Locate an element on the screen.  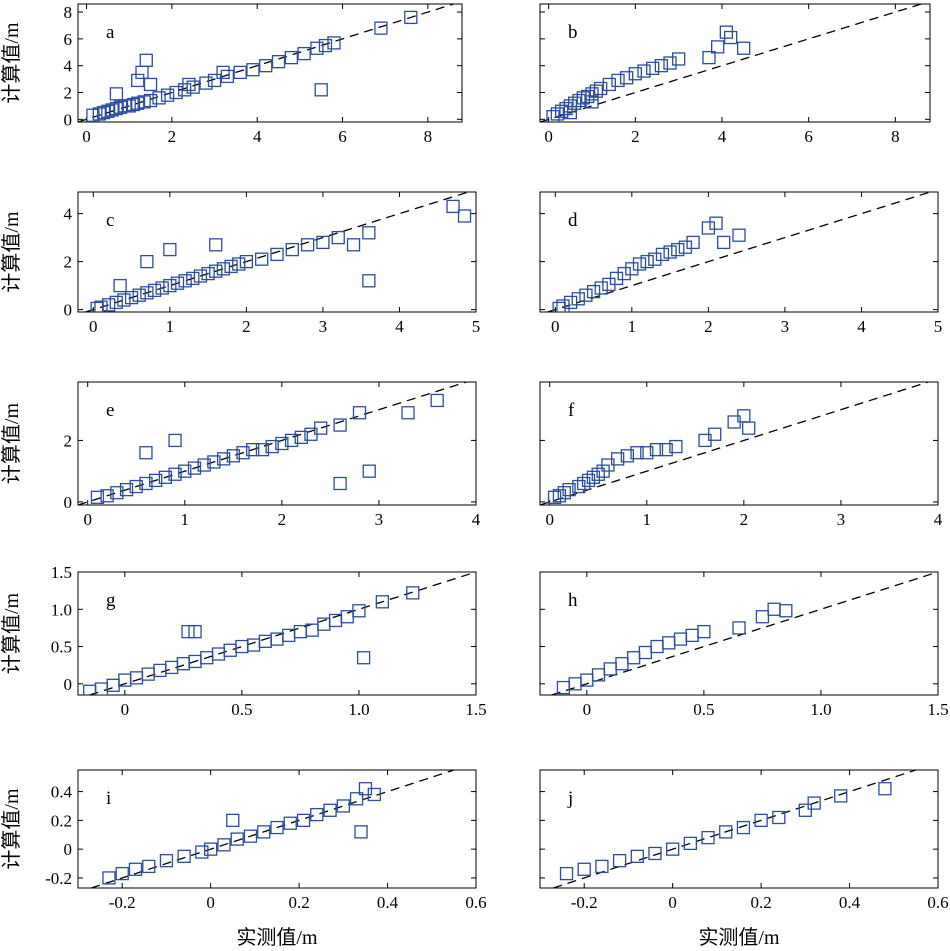
x-tick-label: 6 is located at coordinates (342, 136).